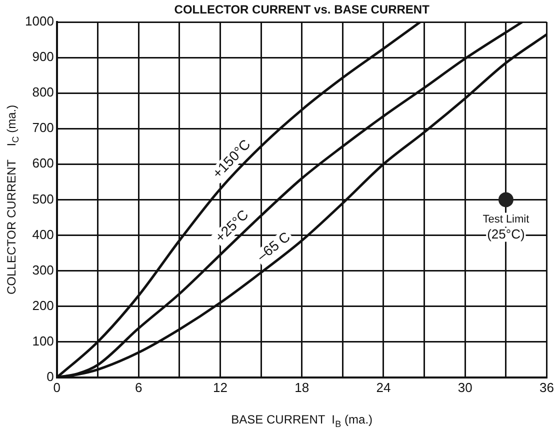 The height and width of the screenshot is (429, 557). Describe the element at coordinates (43, 163) in the screenshot. I see `y-tick-label: 600` at that location.